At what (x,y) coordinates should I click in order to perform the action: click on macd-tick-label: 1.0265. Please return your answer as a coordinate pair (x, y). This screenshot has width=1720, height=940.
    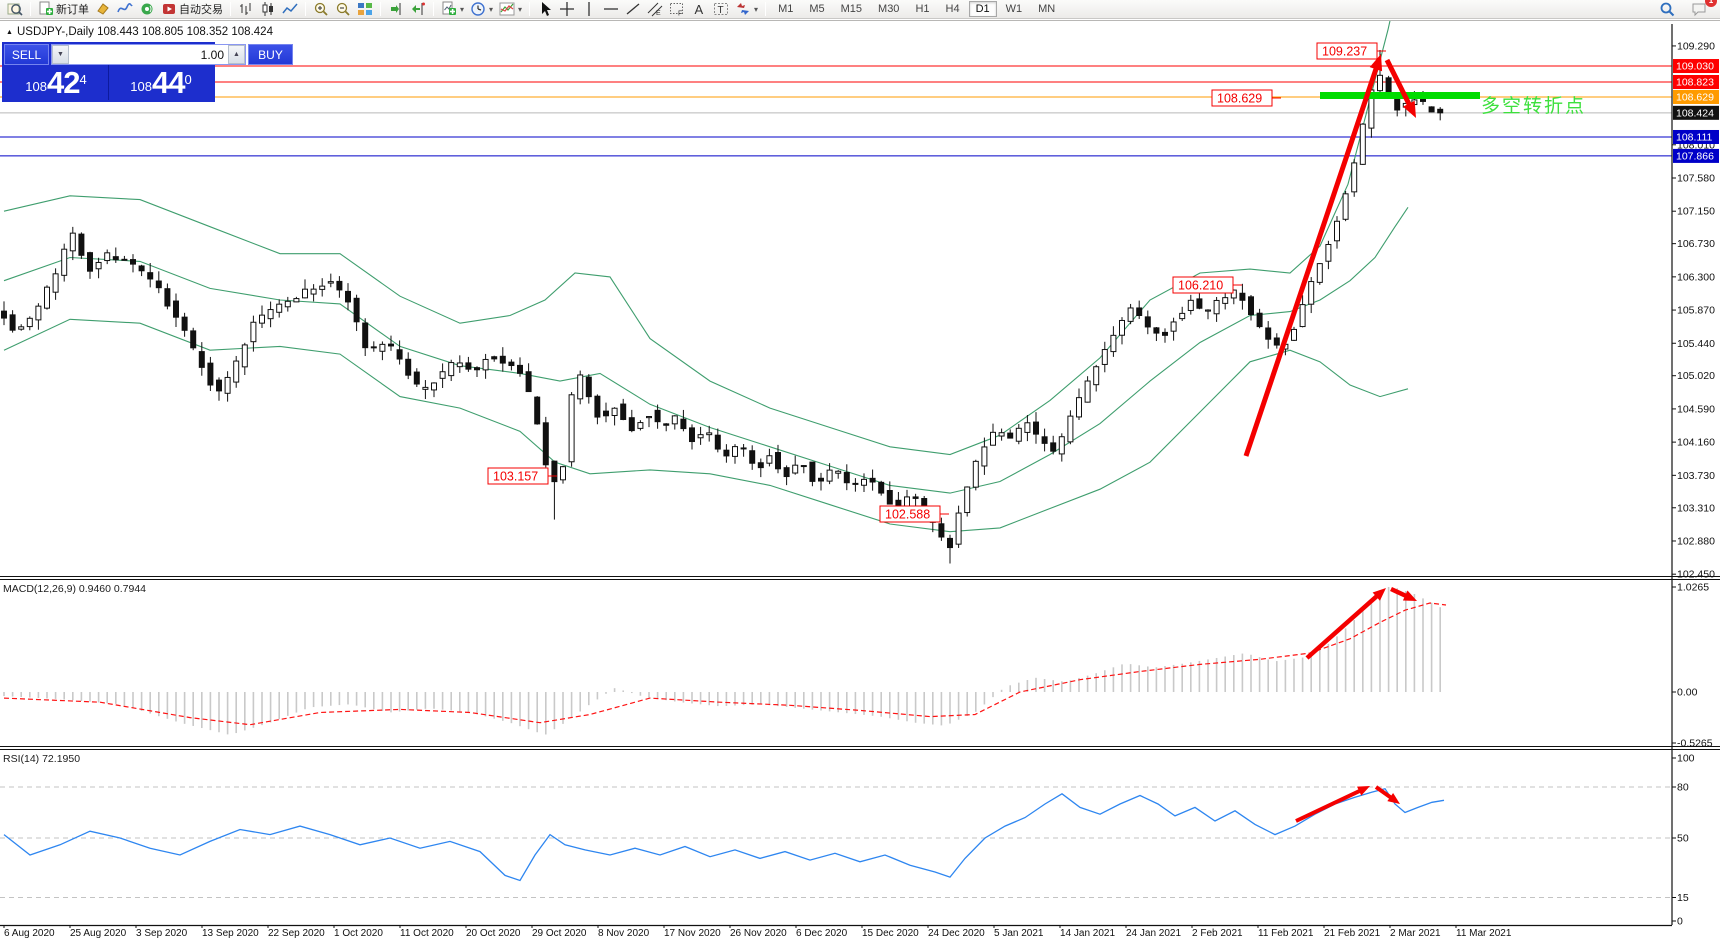
    Looking at the image, I should click on (1693, 587).